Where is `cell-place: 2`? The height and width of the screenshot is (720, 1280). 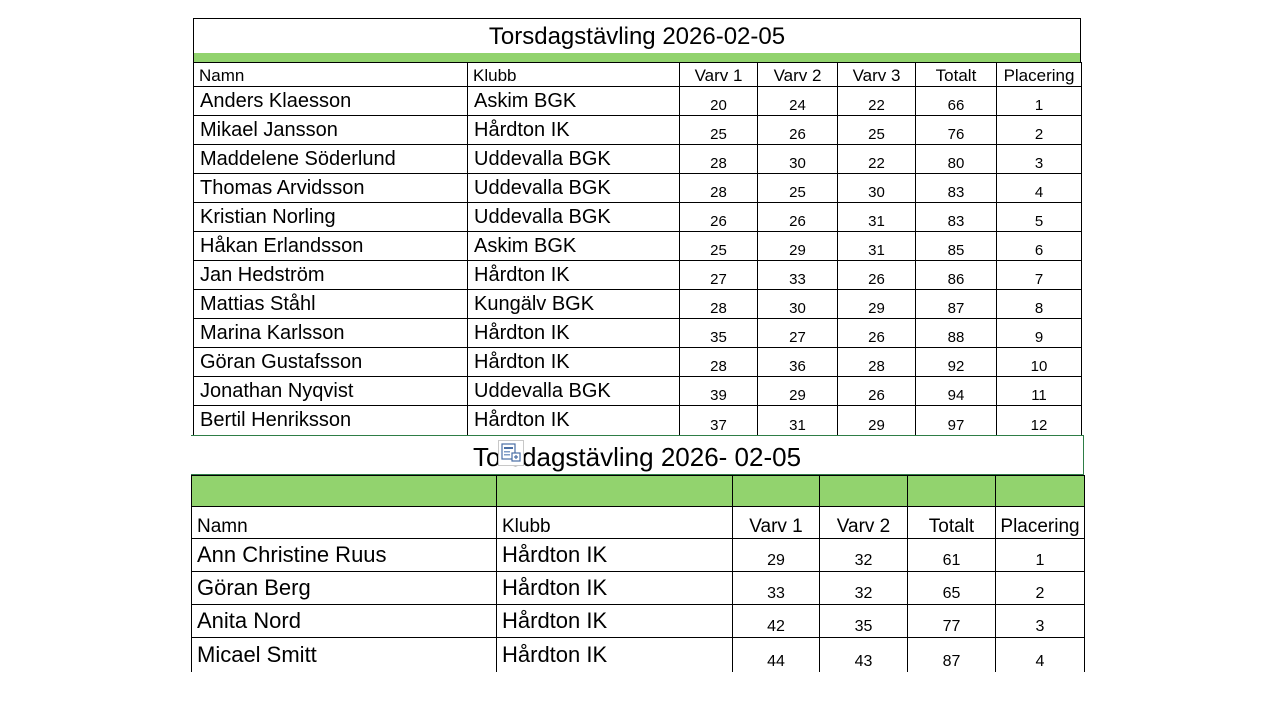 cell-place: 2 is located at coordinates (1039, 130).